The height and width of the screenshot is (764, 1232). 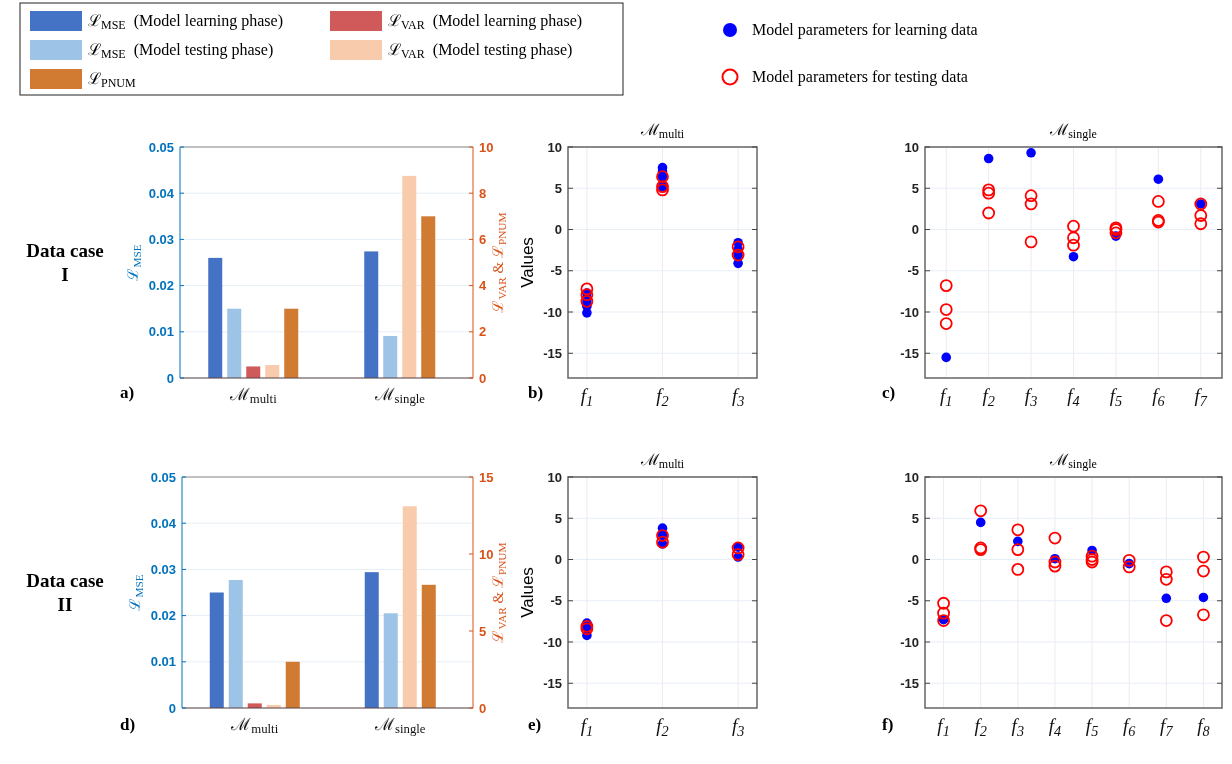 What do you see at coordinates (860, 77) in the screenshot?
I see `legend-label: Model parameters for testing data` at bounding box center [860, 77].